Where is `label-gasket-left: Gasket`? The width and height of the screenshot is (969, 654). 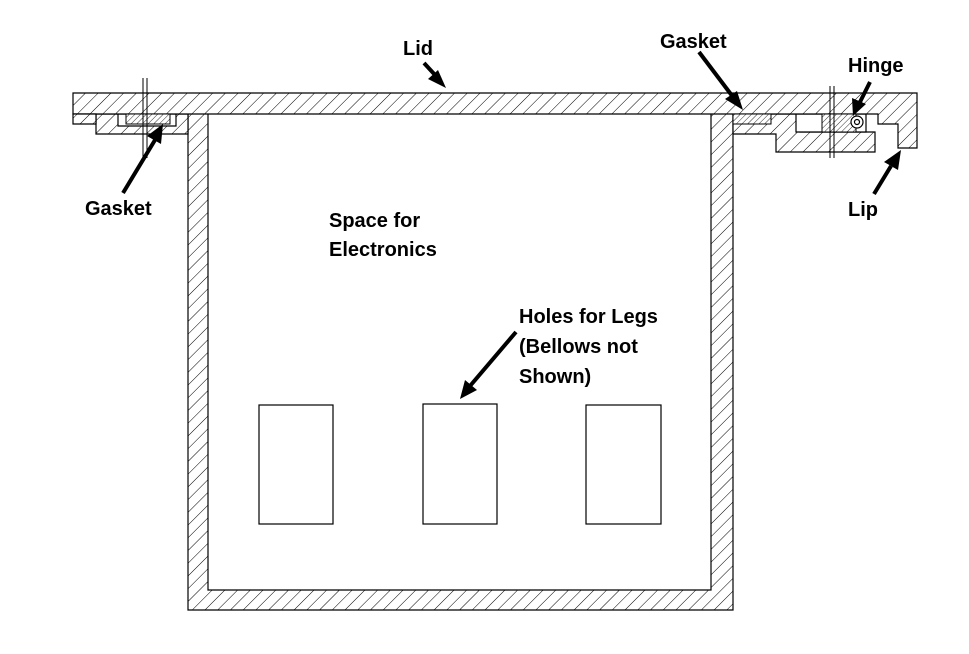
label-gasket-left: Gasket is located at coordinates (118, 209).